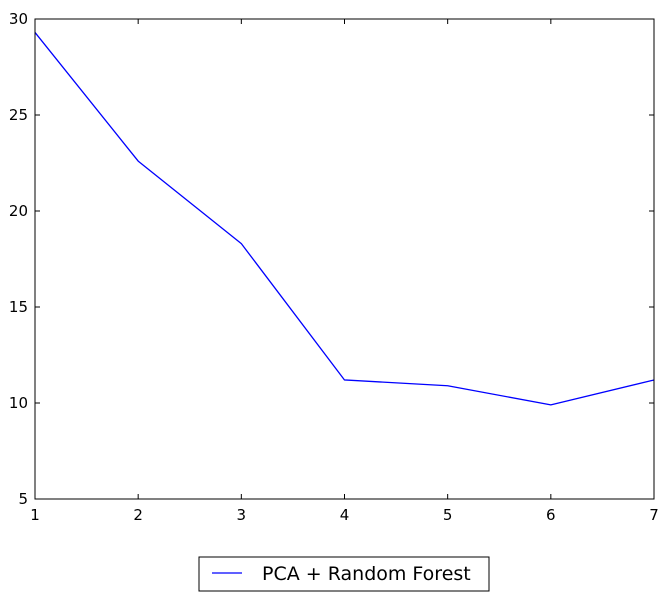 Image resolution: width=668 pixels, height=602 pixels. I want to click on y-tick-label: 30, so click(18, 19).